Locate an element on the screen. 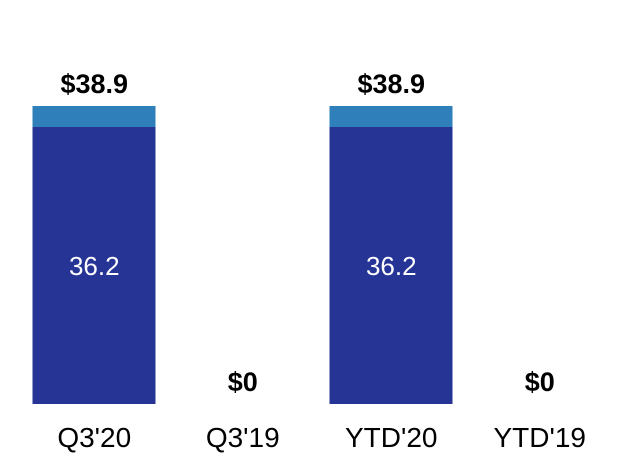  category-label: YTD'20 is located at coordinates (391, 438).